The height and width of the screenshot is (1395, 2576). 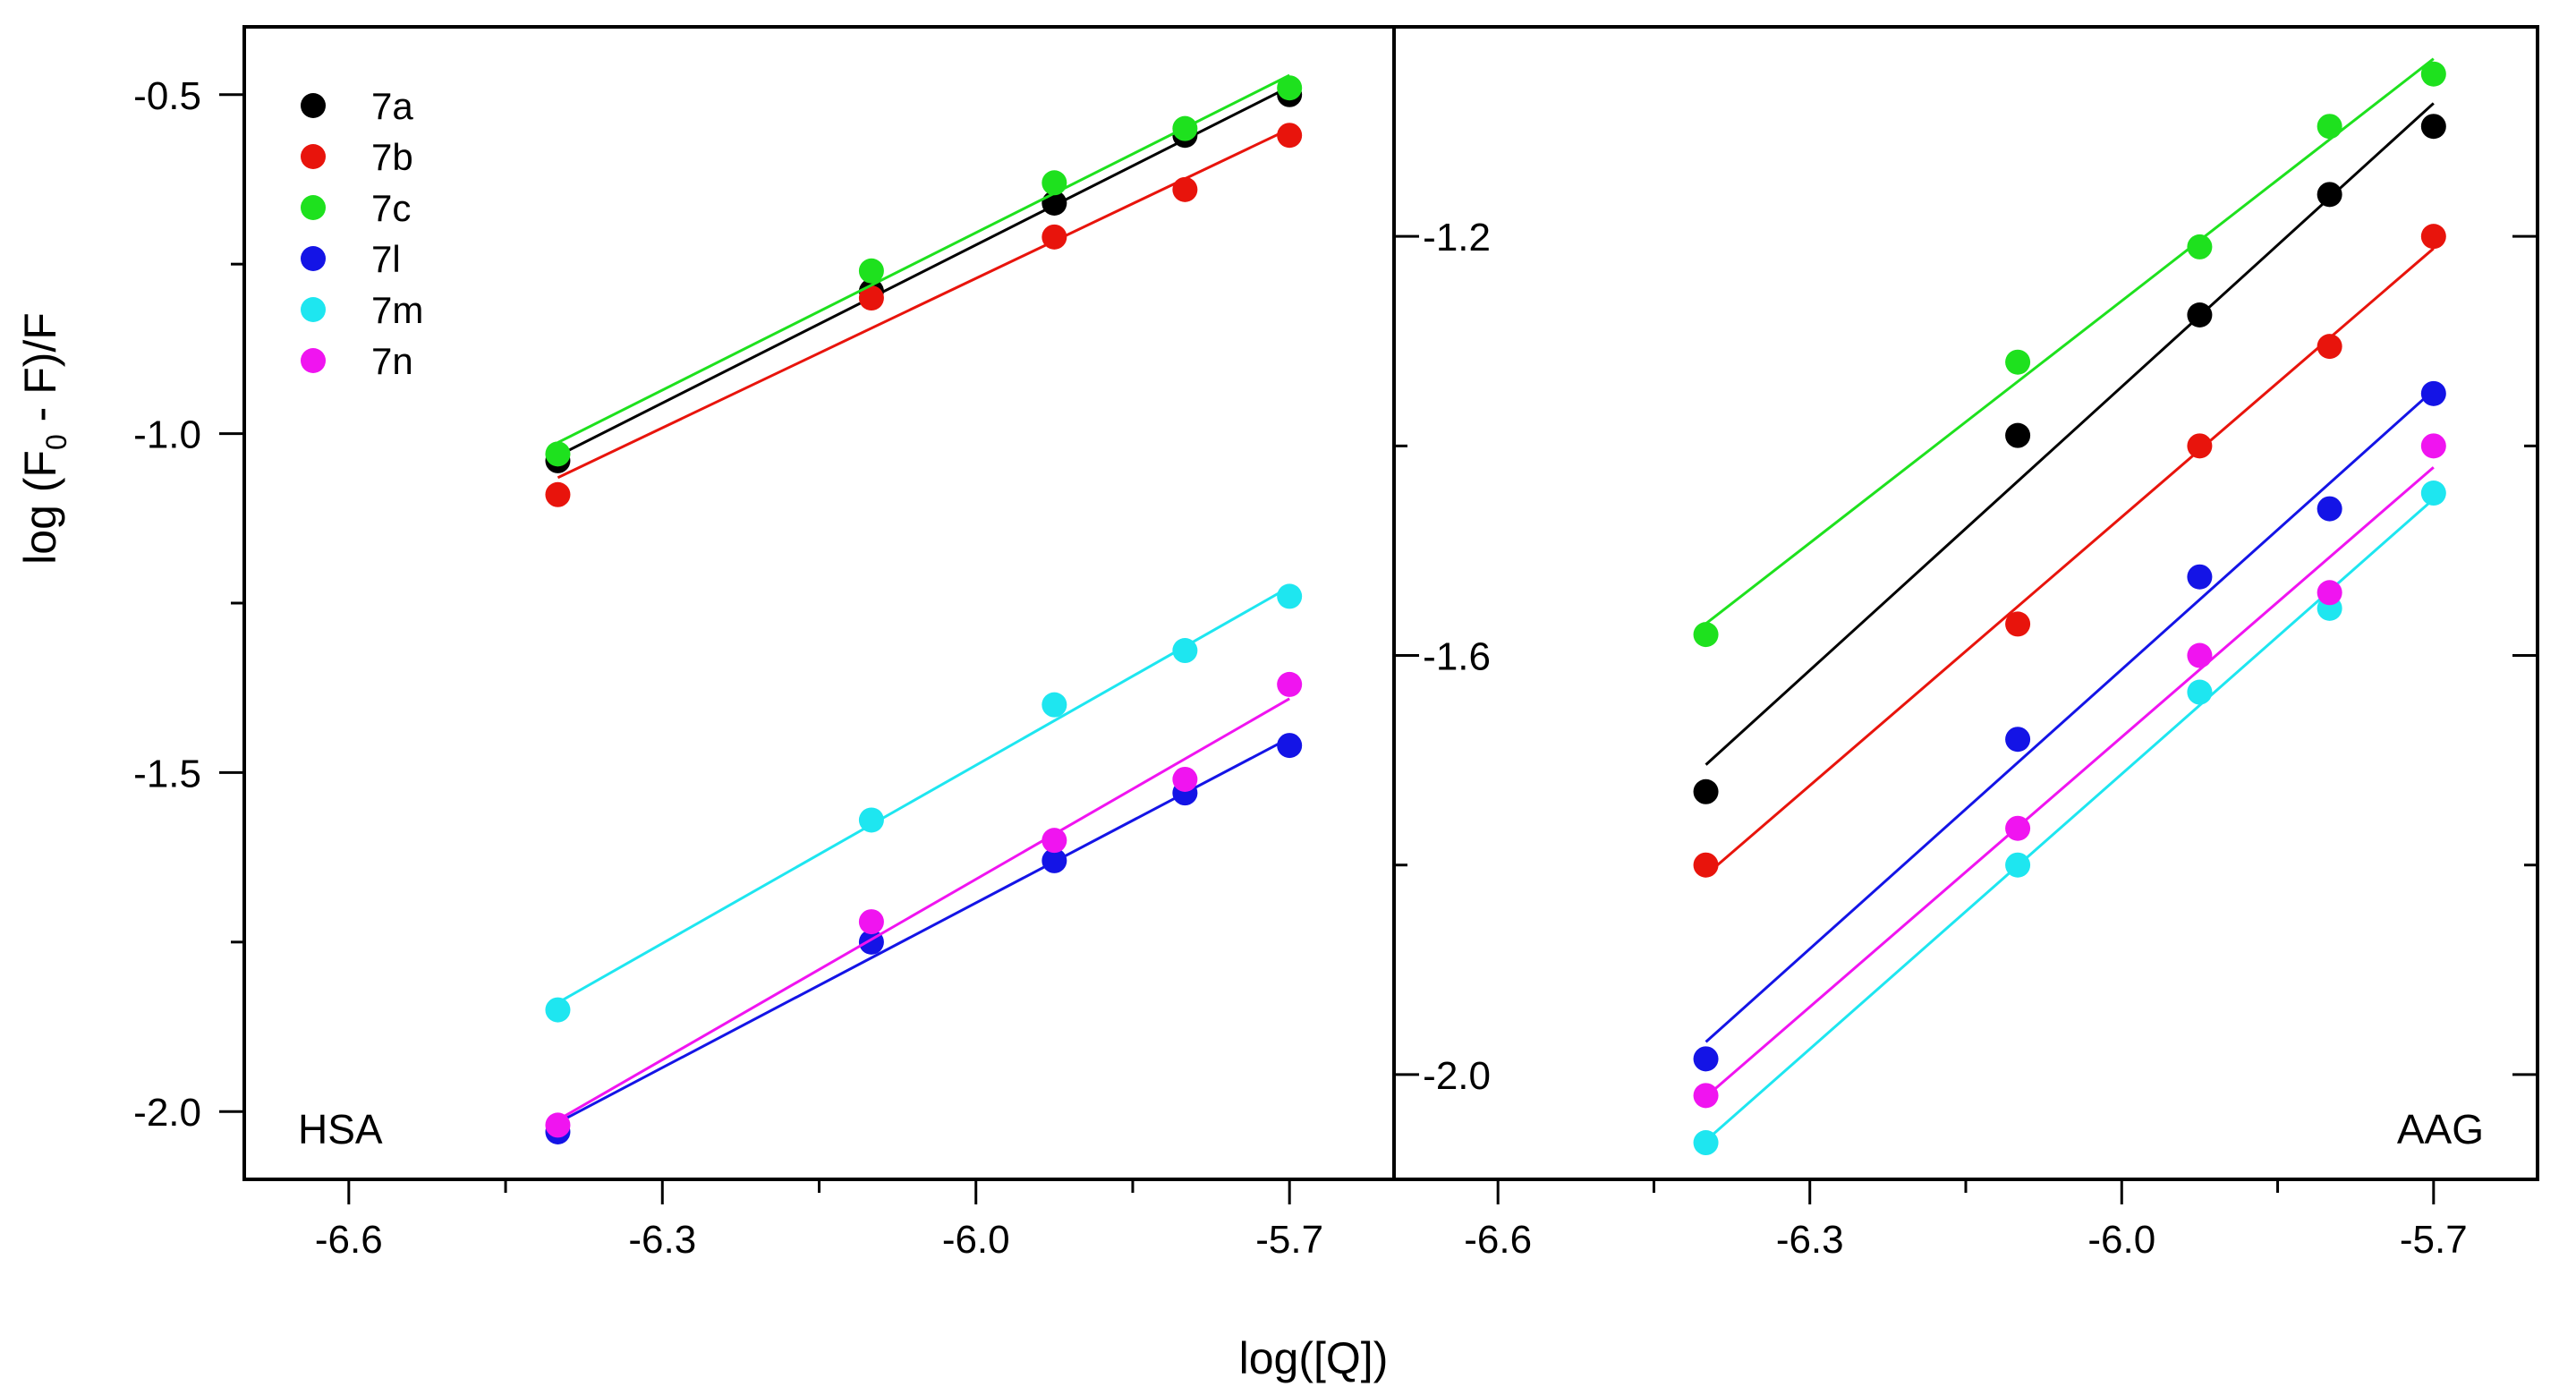 I want to click on y-tick-label: -1.5, so click(x=167, y=773).